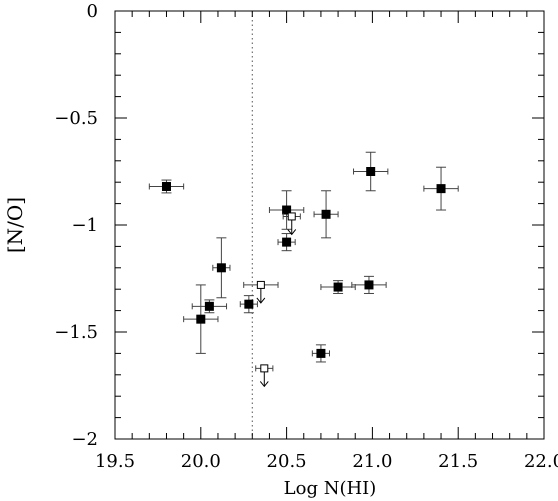  I want to click on y-axis-label: [N/O], so click(15, 225).